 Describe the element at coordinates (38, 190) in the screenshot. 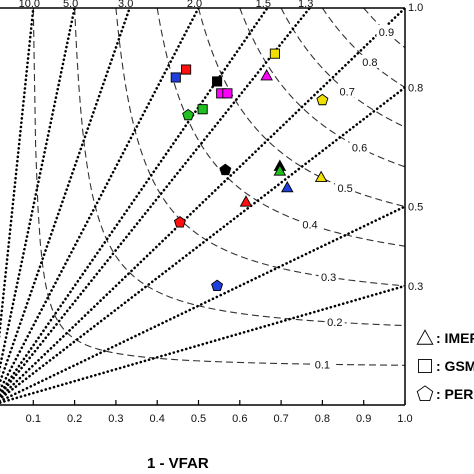

I see `bias-line` at that location.